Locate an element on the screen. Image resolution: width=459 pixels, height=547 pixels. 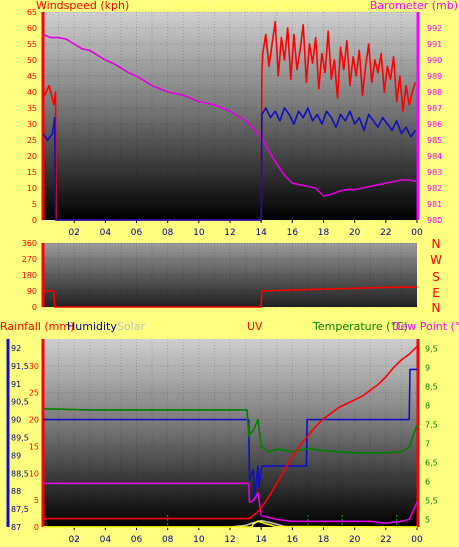
rainfall-tick-label: 89 is located at coordinates (16, 455).